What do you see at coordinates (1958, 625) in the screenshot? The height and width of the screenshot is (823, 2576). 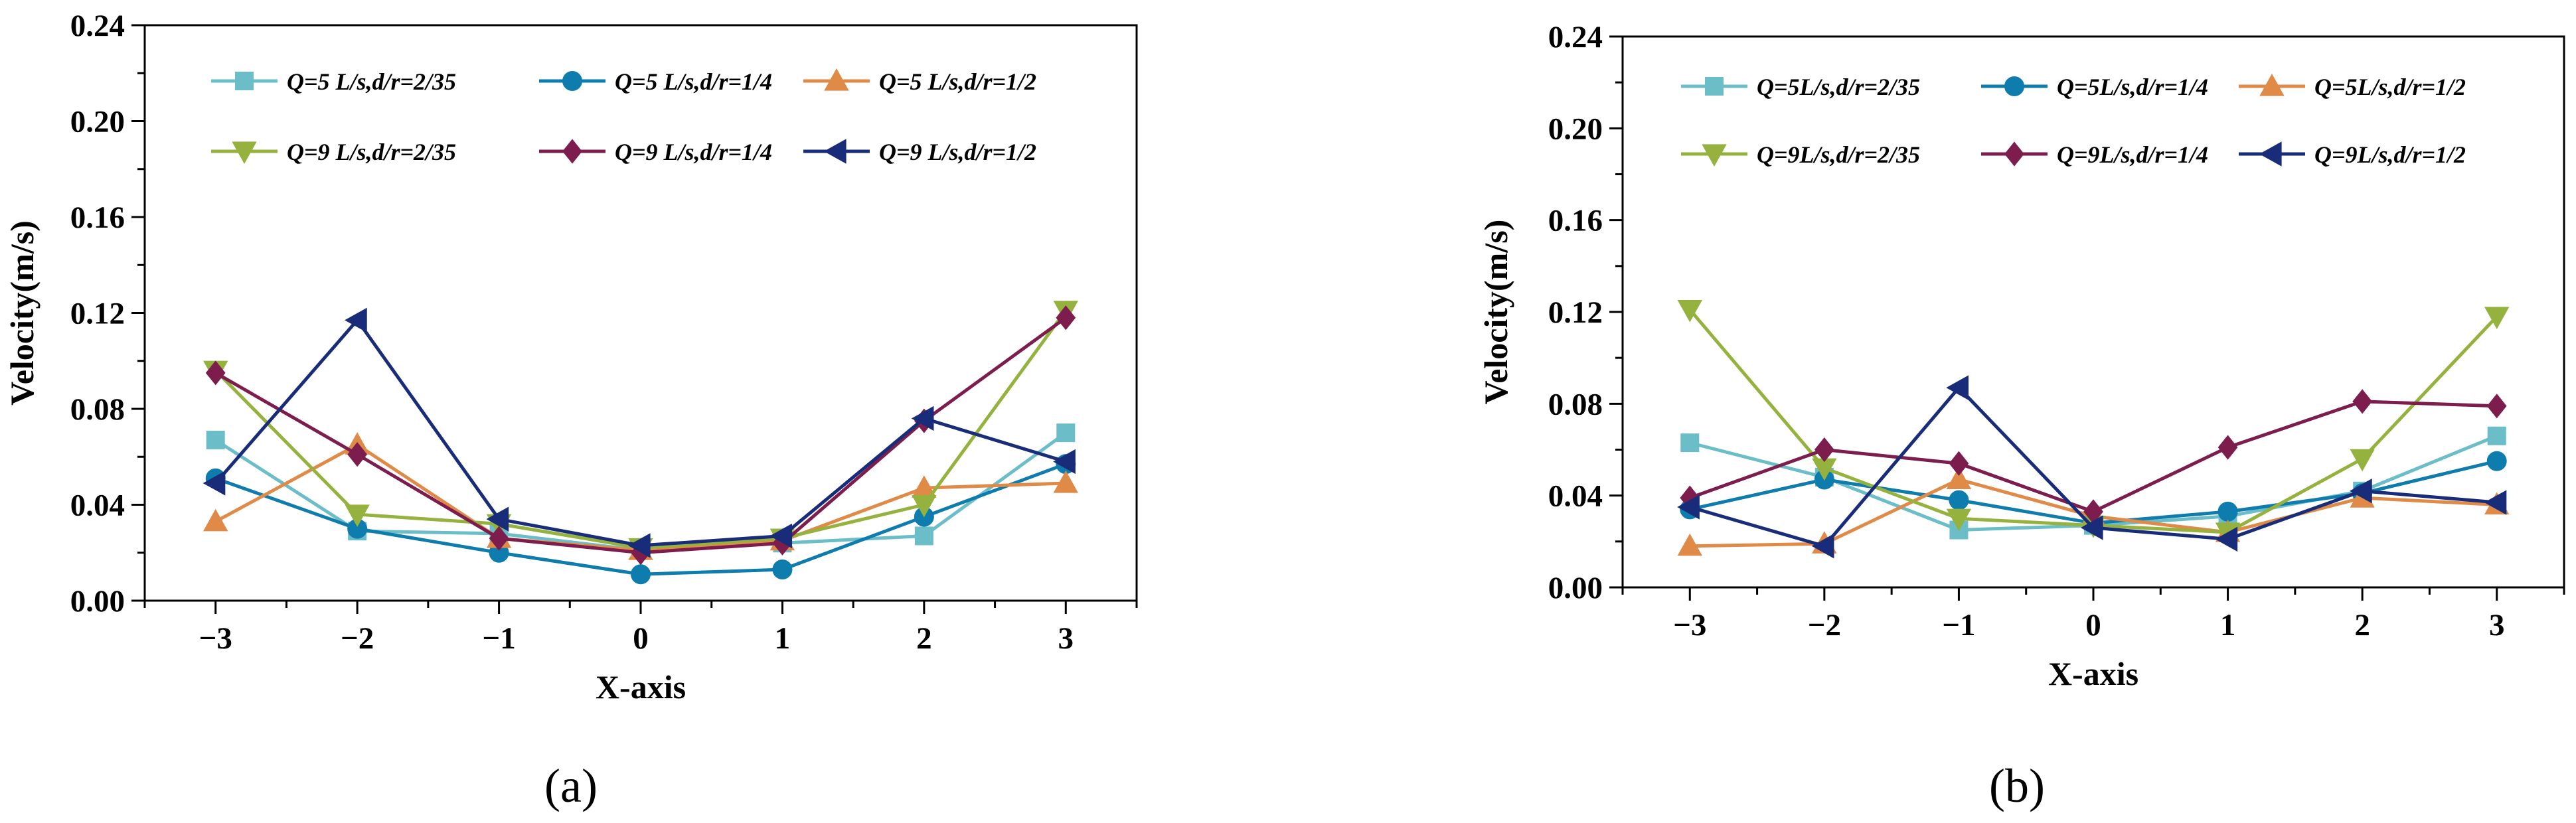 I see `x-tick-label: −1` at bounding box center [1958, 625].